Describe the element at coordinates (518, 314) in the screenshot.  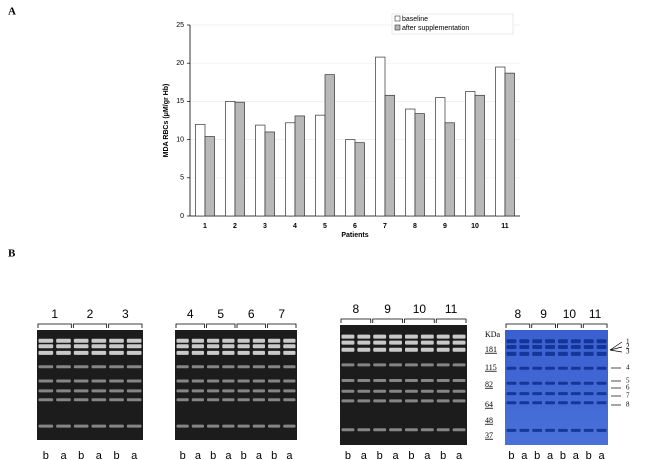
I see `group-label: 8` at that location.